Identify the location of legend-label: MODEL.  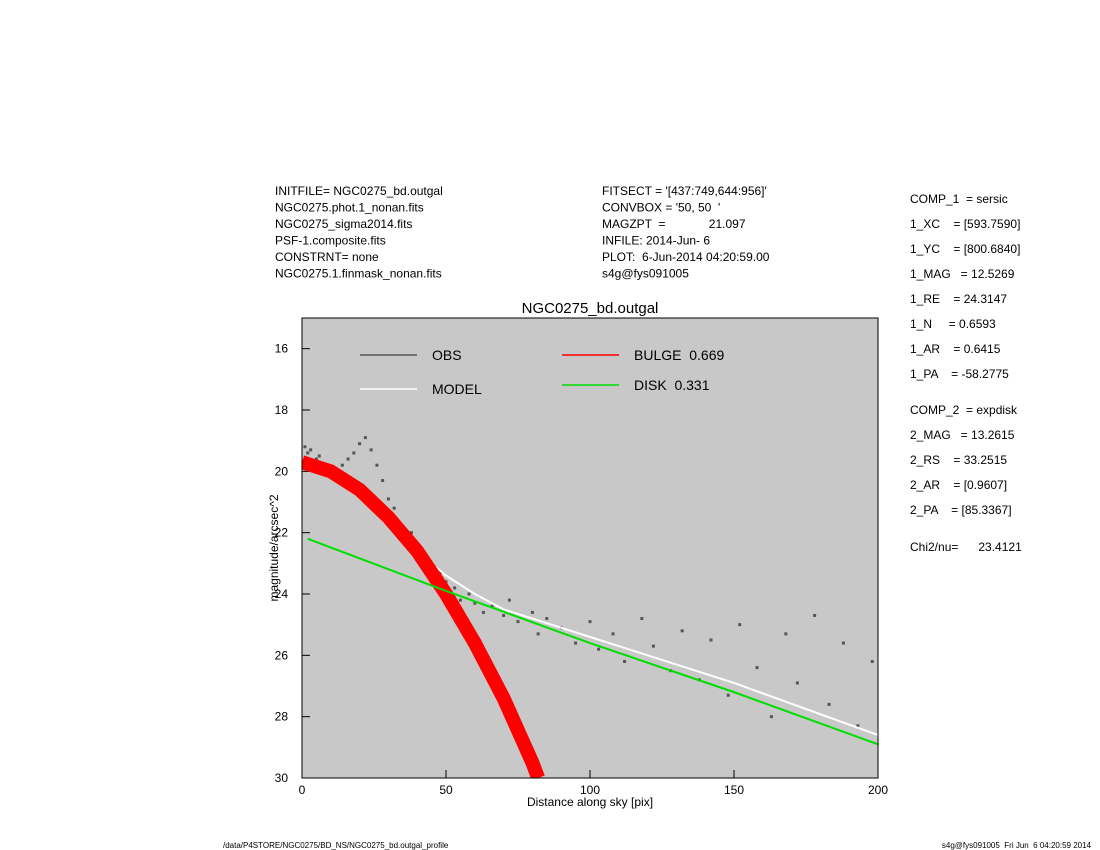
(457, 389).